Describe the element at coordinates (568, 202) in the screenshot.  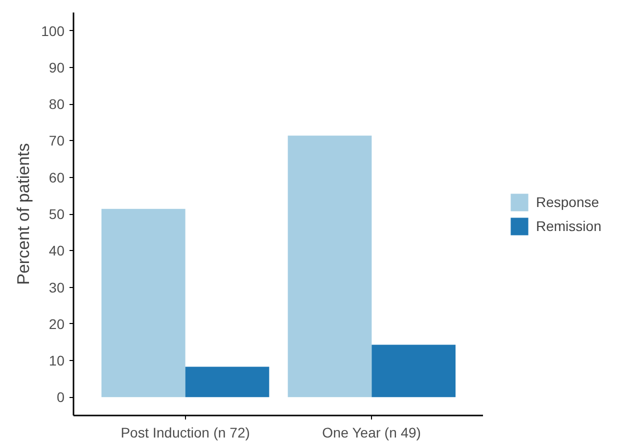
I see `legend-label: Response` at that location.